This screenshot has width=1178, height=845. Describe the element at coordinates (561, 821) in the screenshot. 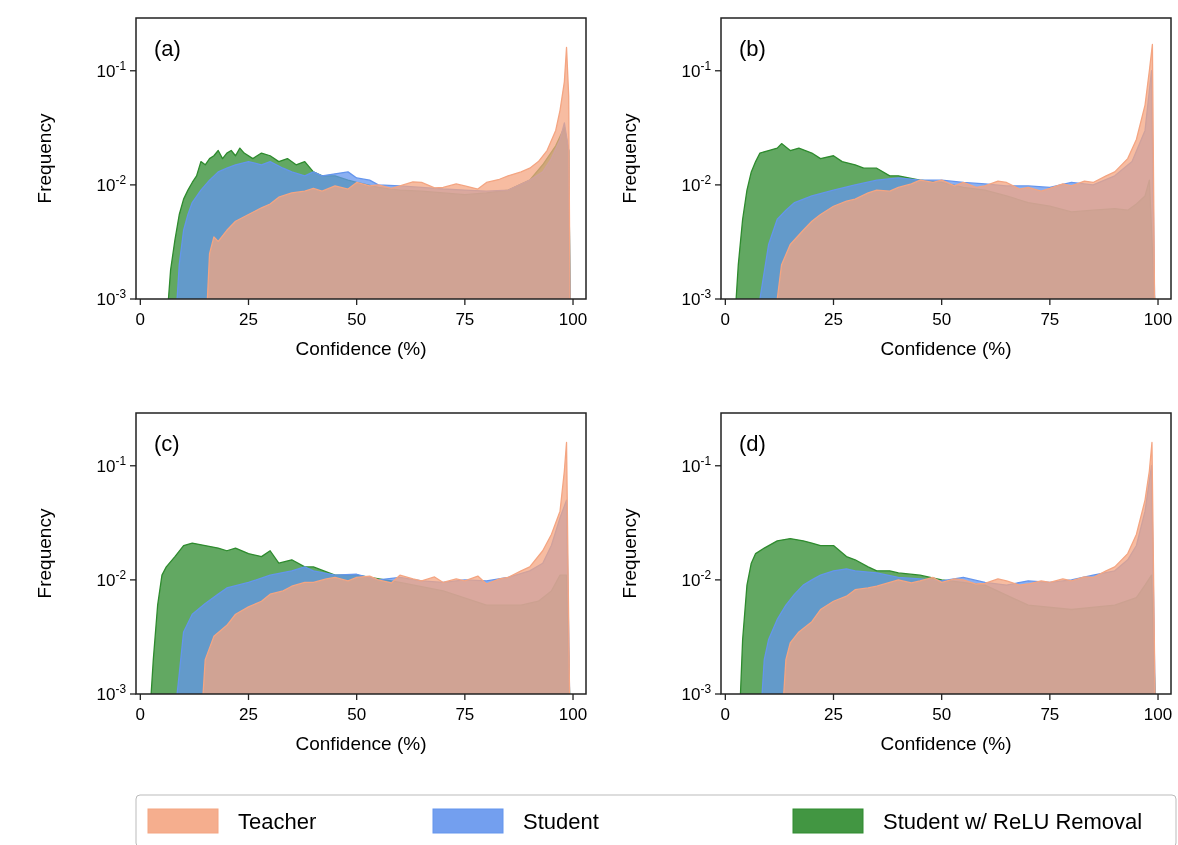

I see `legend-label: Student` at that location.